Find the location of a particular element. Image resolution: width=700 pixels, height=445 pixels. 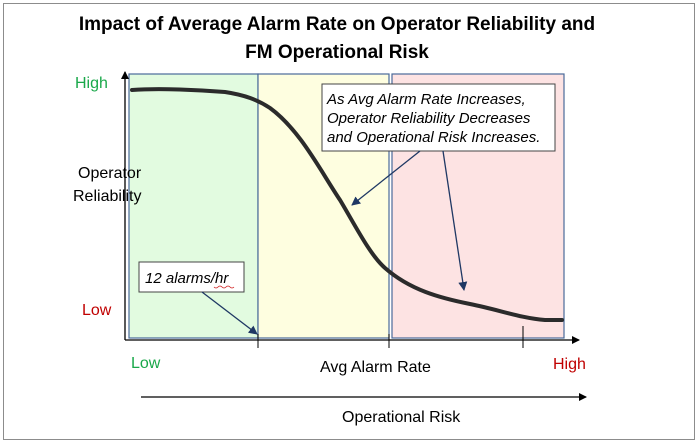

trend-callout-line-2: Operator Reliability Decreases is located at coordinates (429, 118).